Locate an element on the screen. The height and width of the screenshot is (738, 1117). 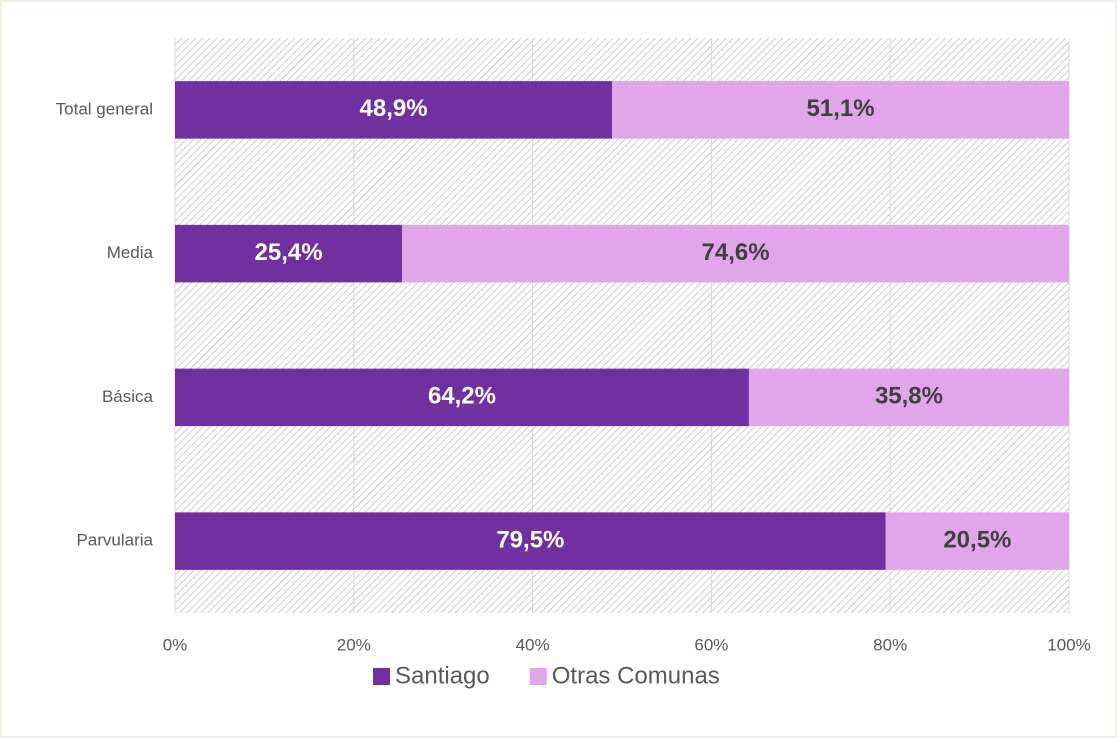
x-tick-label: 60% is located at coordinates (711, 644).